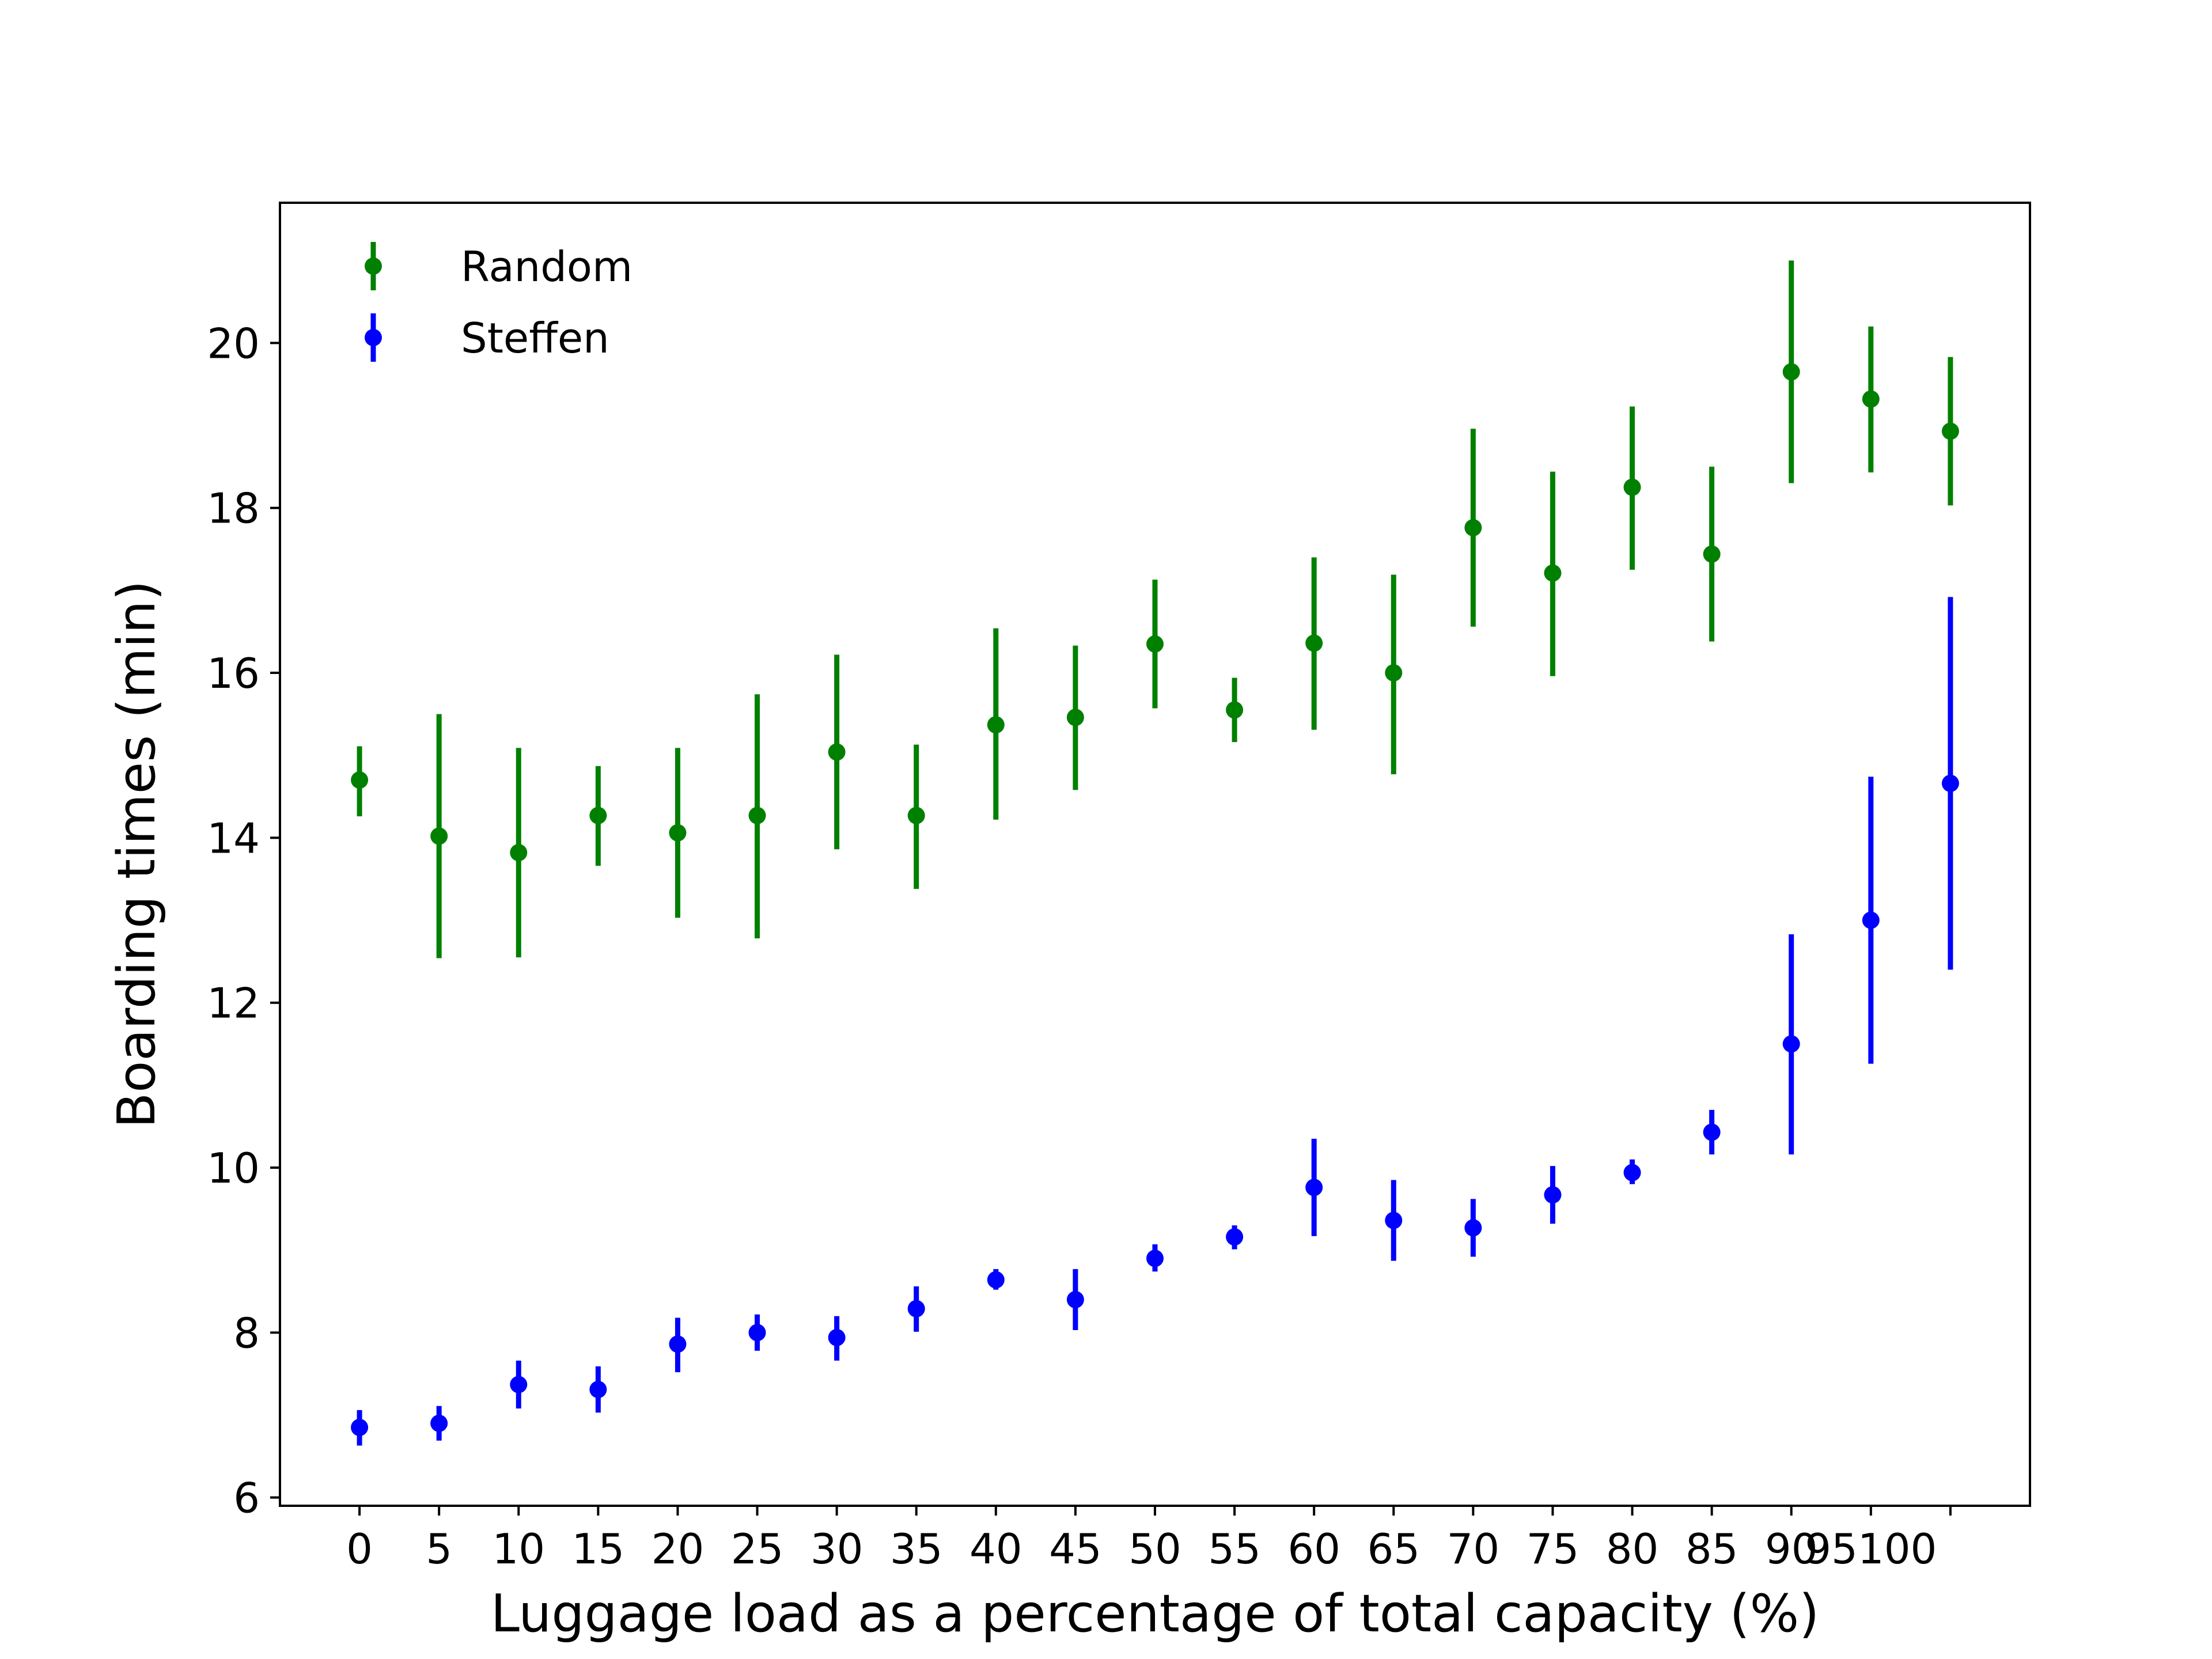 The image size is (2212, 1659). I want to click on y-tick-label: 18, so click(233, 508).